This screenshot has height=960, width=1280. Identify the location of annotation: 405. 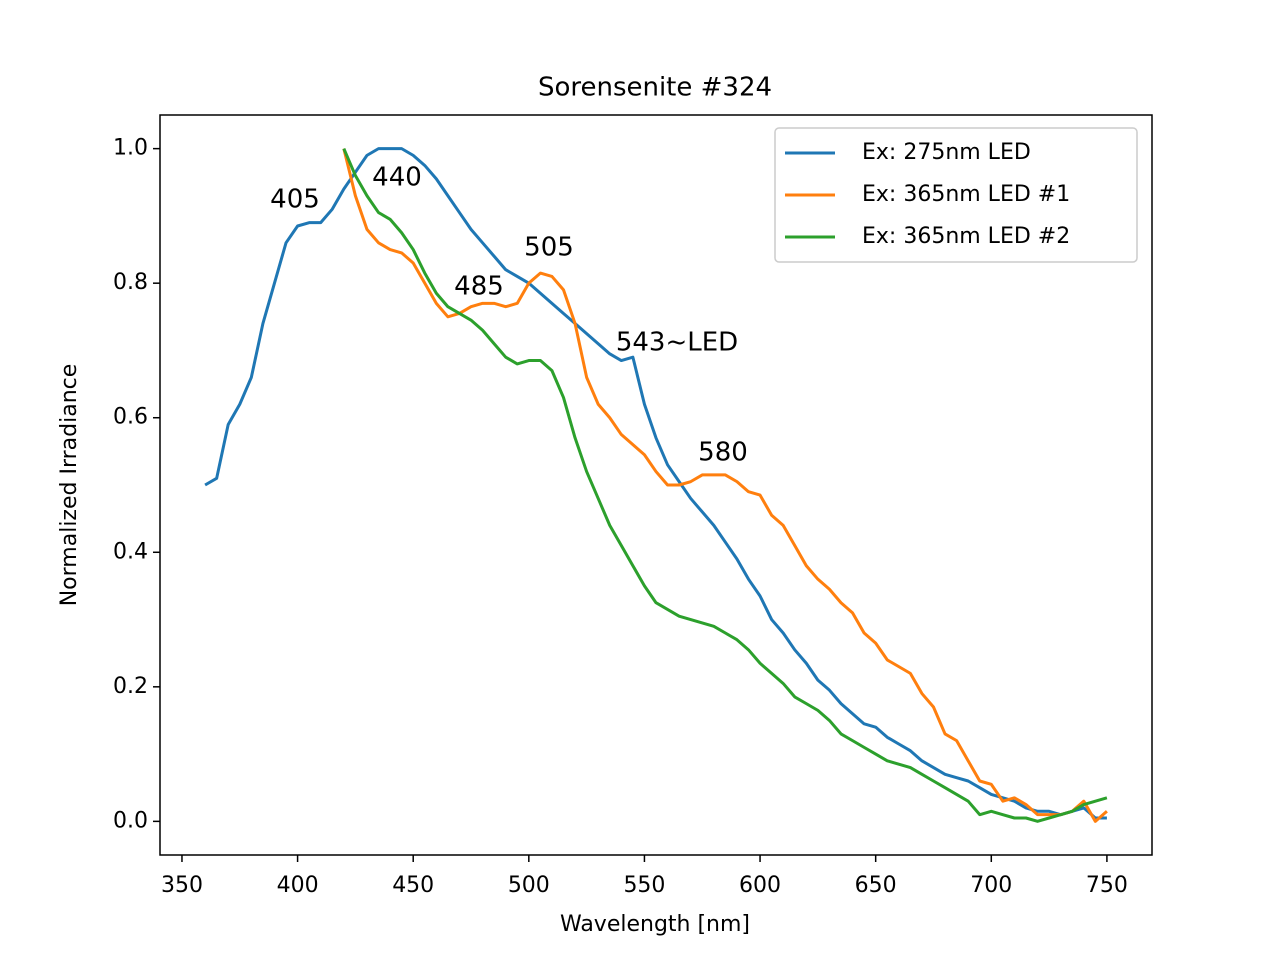
(295, 200).